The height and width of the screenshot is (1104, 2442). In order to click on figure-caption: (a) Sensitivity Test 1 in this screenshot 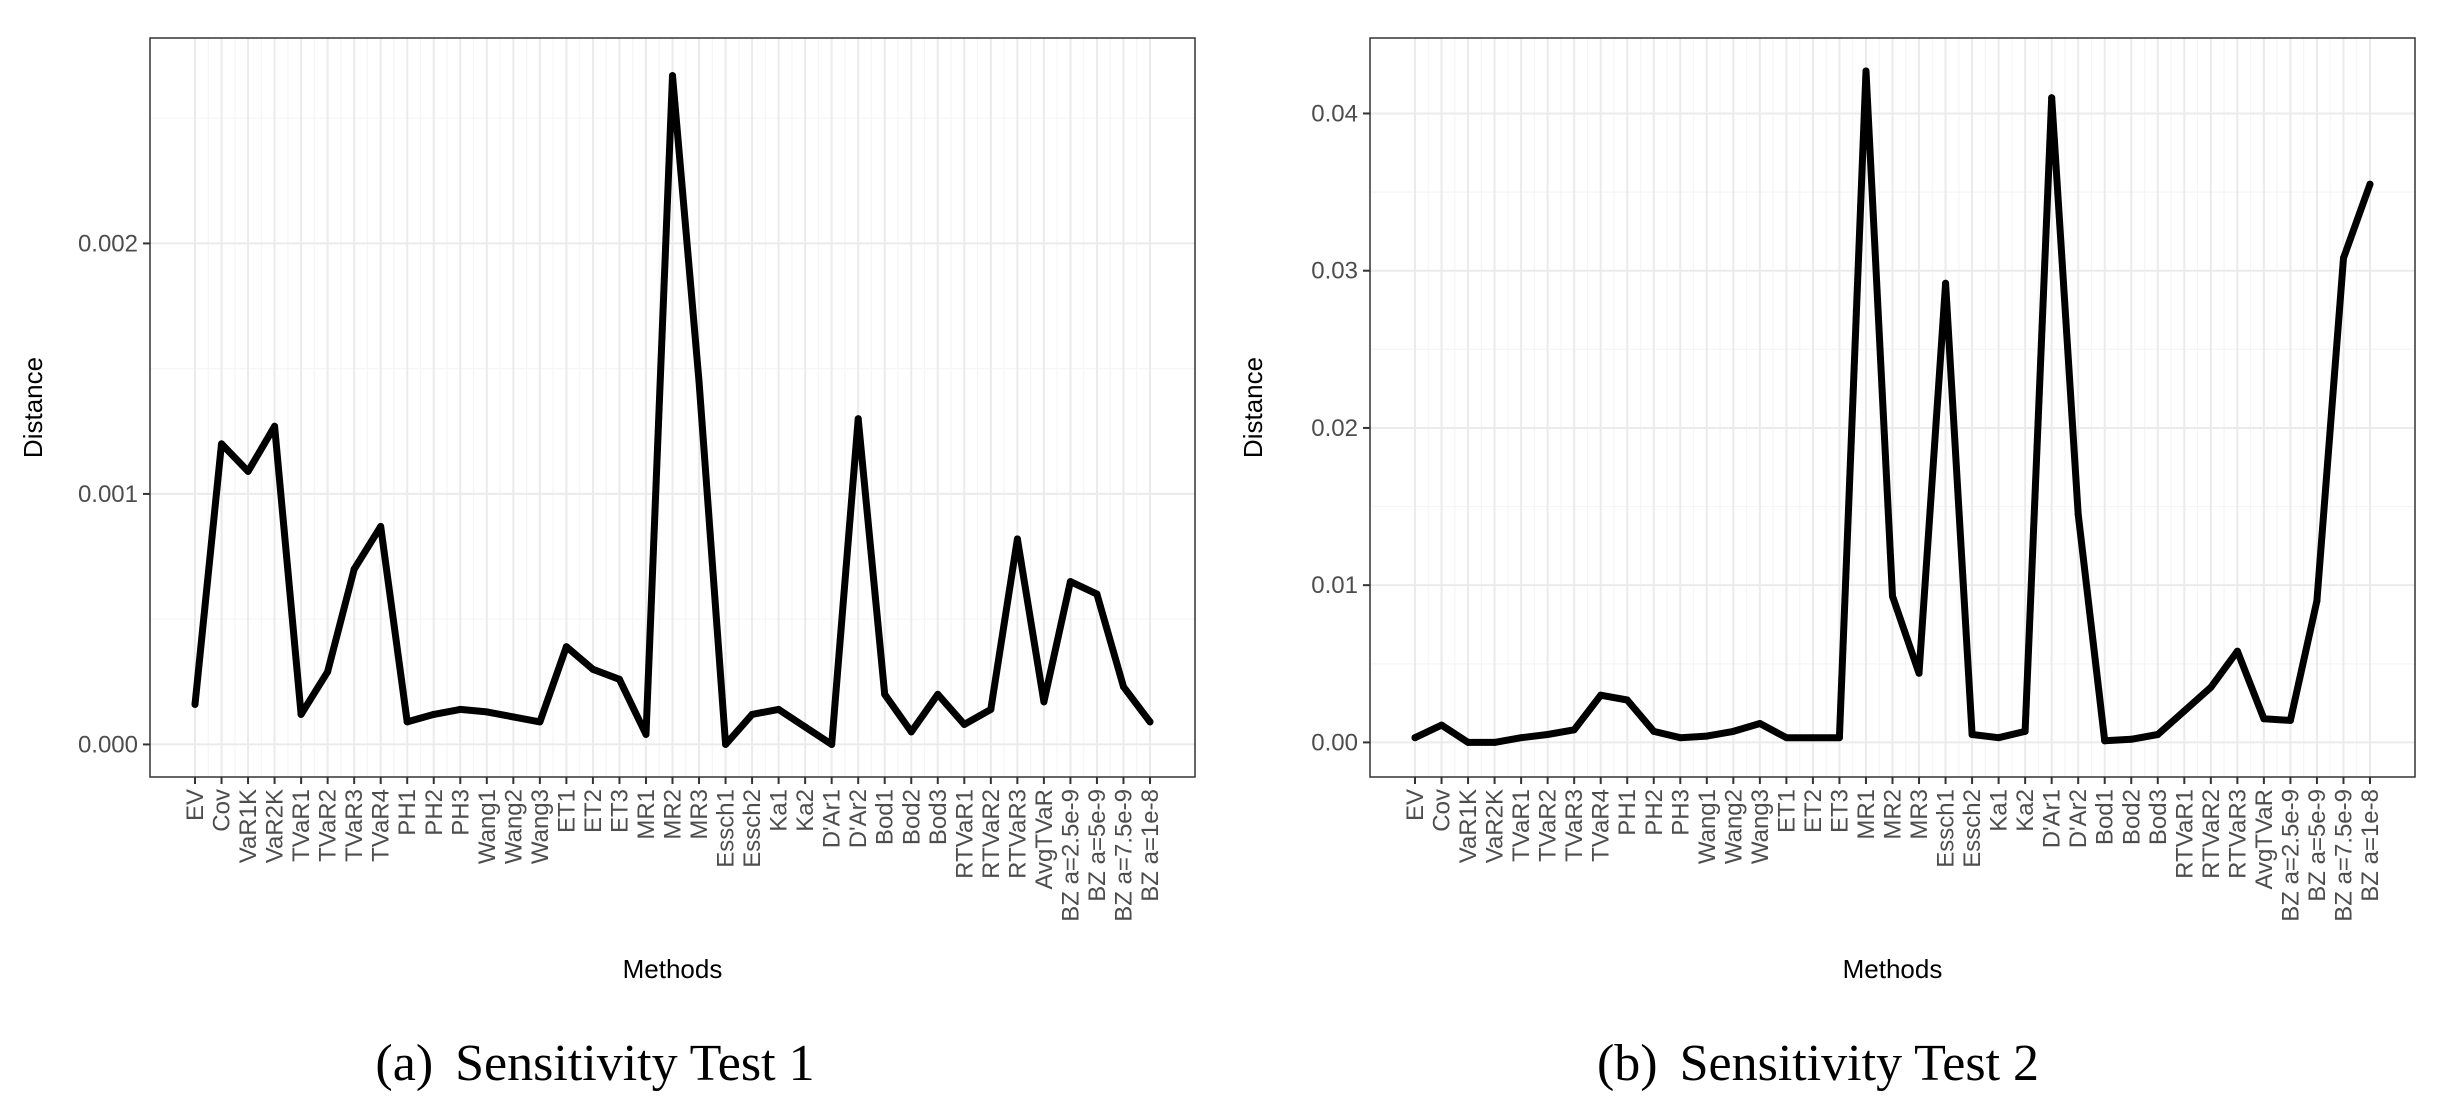, I will do `click(594, 1063)`.